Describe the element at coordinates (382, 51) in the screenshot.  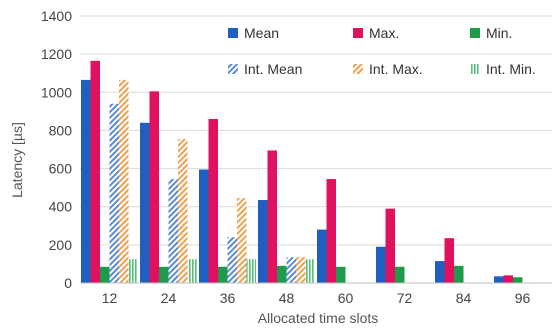
I see `legend: Mean Max. Min. Int. Mean Int. Max. Int. Min.` at that location.